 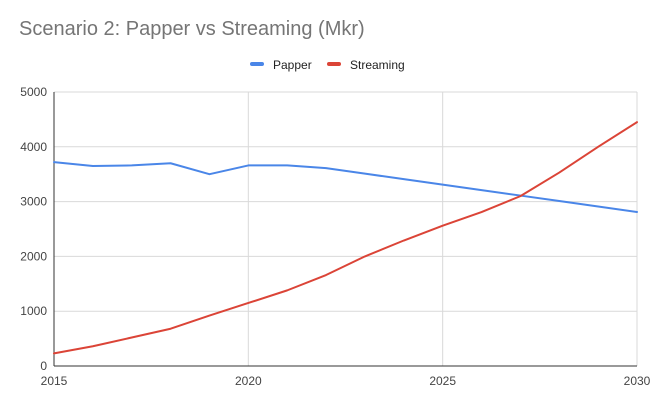 I want to click on series-line-papper, so click(x=345, y=187).